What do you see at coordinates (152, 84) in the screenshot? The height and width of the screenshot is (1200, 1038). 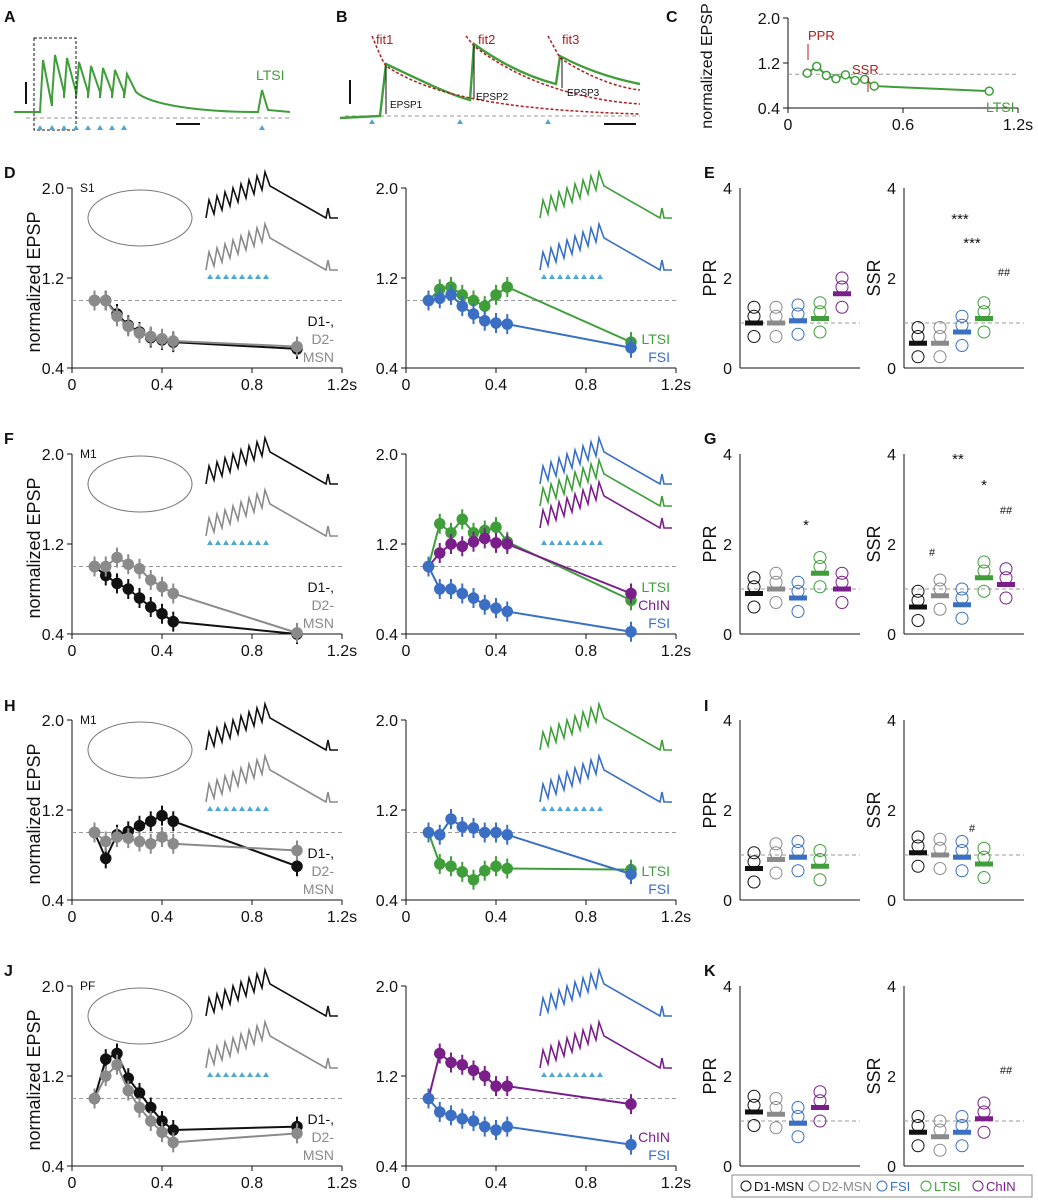 I see `trace-ltsi-a` at bounding box center [152, 84].